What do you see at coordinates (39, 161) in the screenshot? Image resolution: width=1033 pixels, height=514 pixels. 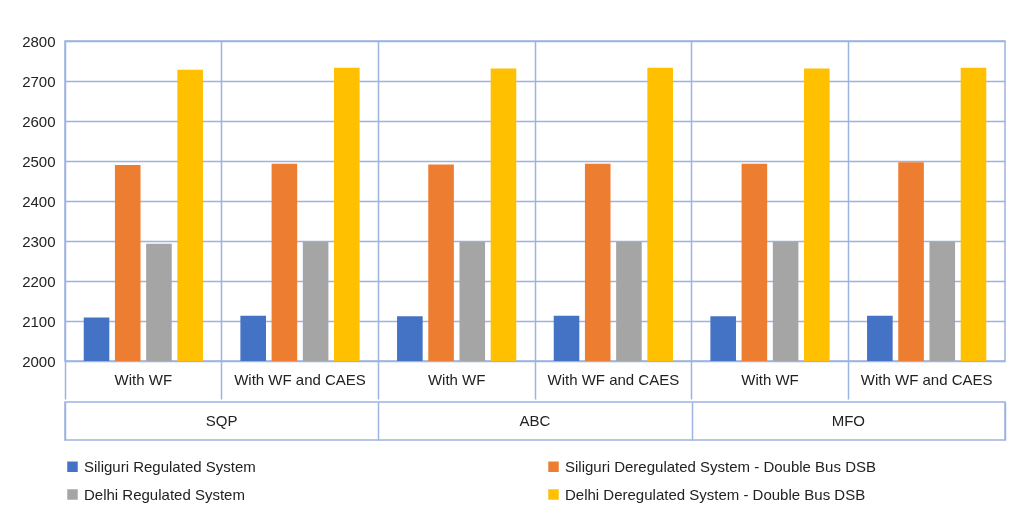 I see `y-tick-label: 2500` at bounding box center [39, 161].